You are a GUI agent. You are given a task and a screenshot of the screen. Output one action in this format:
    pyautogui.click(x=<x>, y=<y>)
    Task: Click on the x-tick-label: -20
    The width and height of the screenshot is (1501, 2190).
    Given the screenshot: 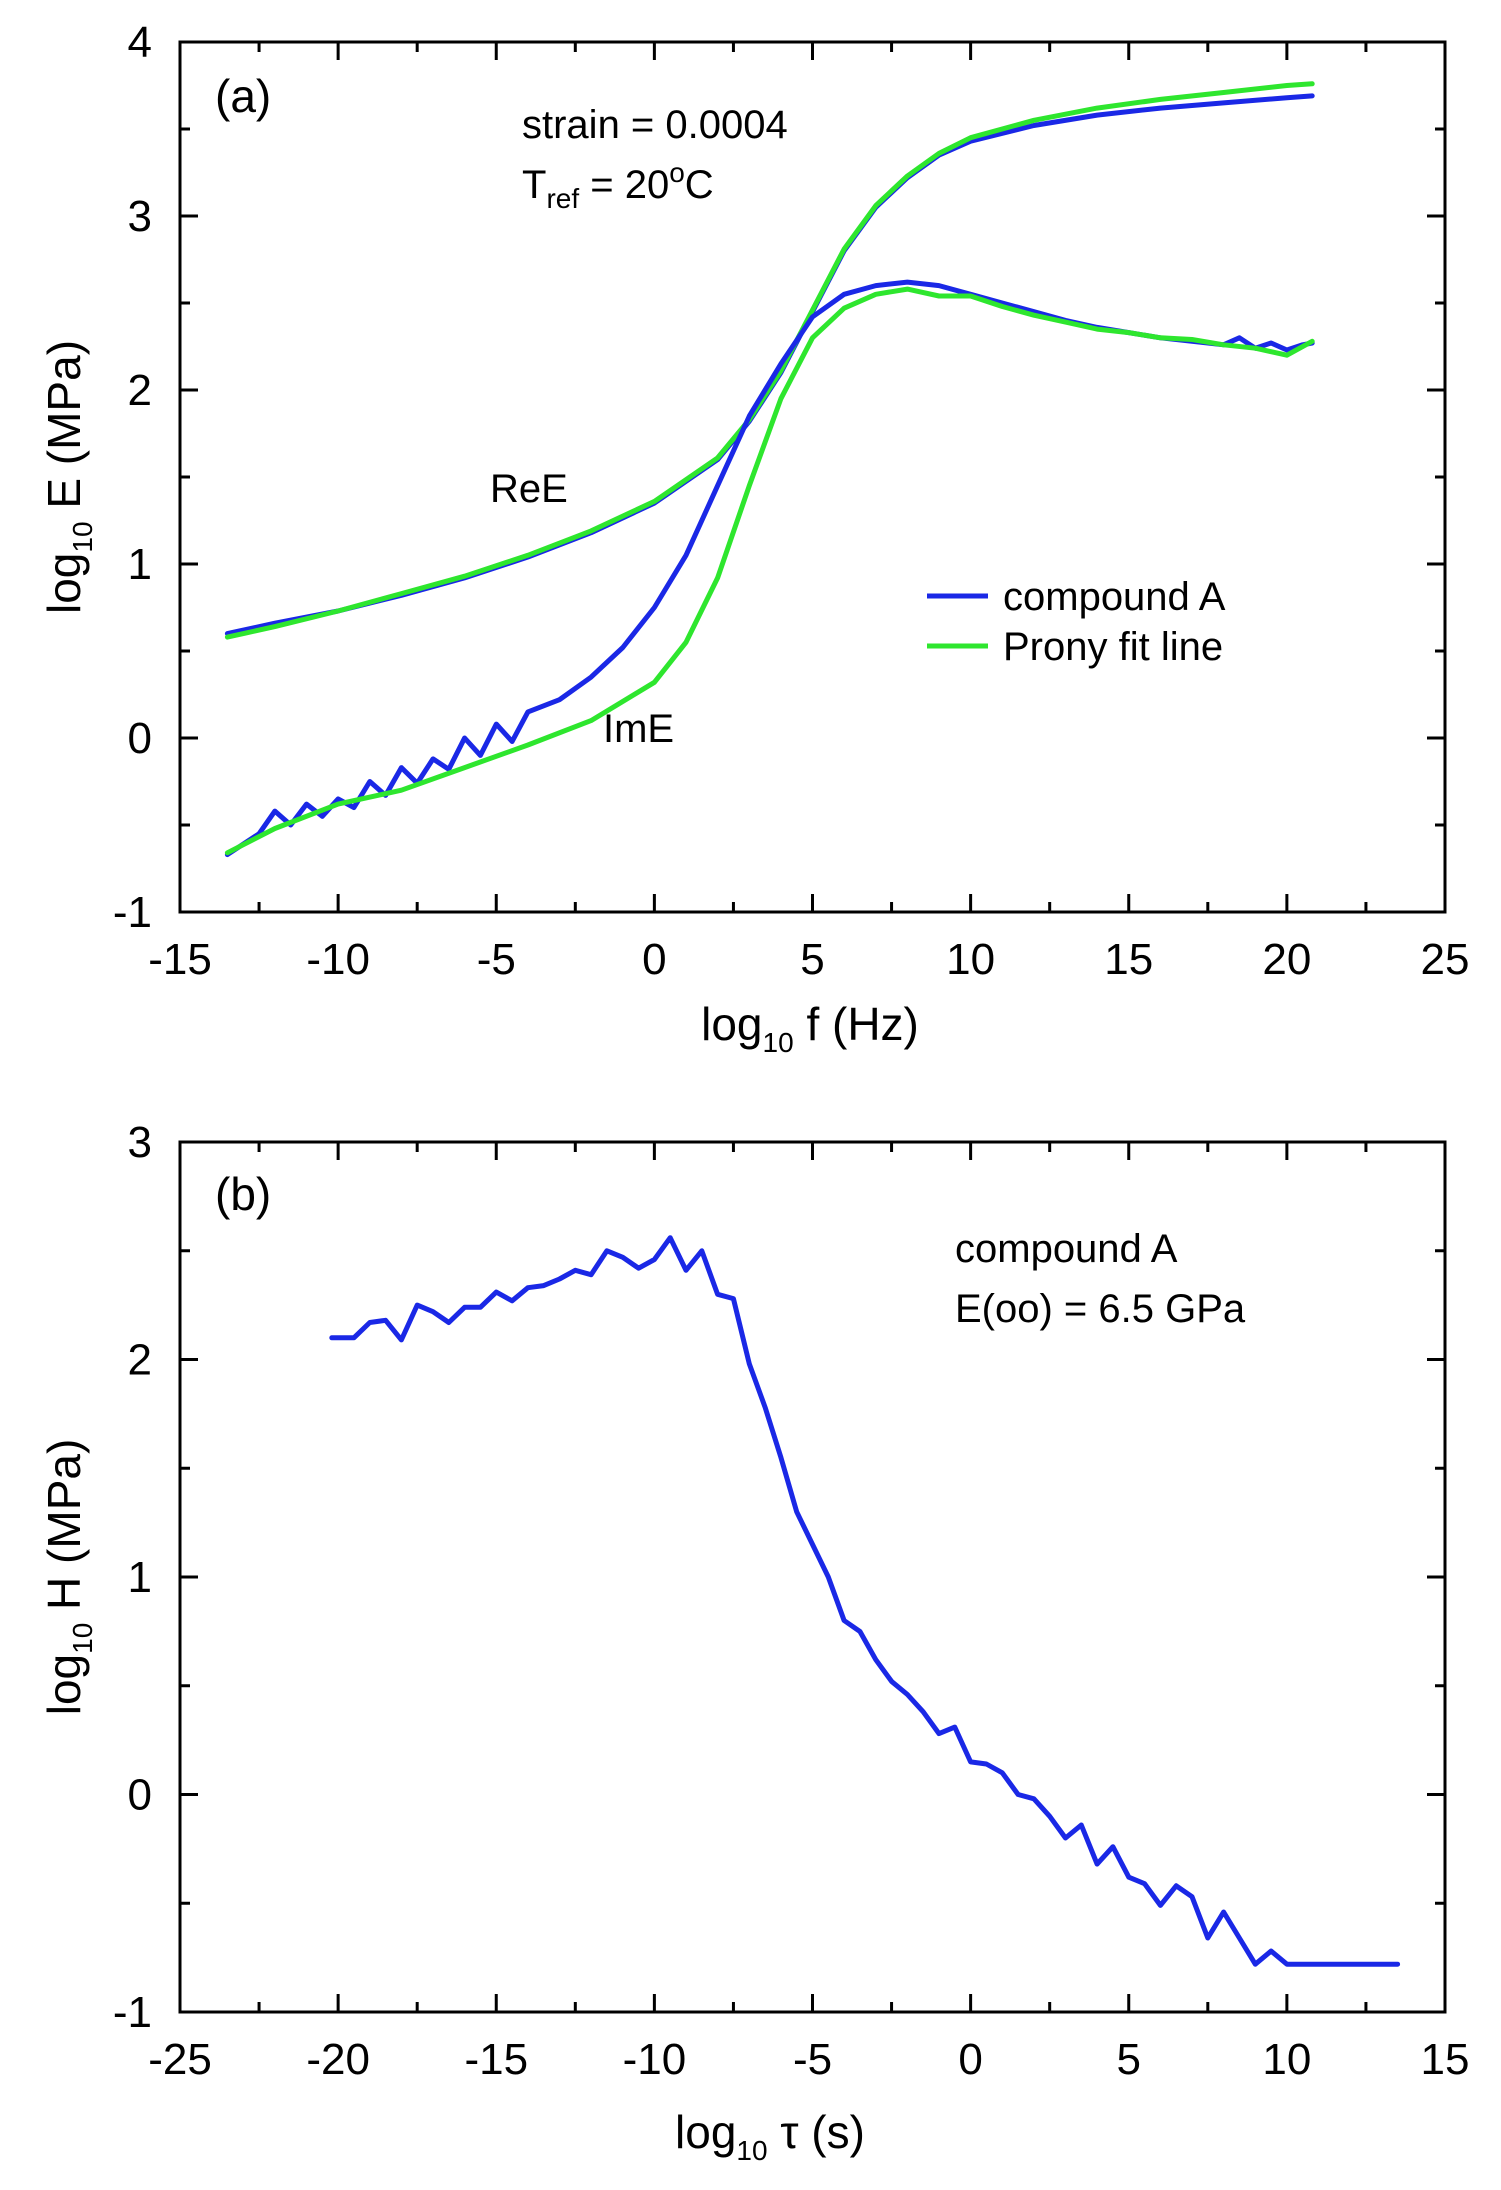 What is the action you would take?
    pyautogui.click(x=338, y=2059)
    